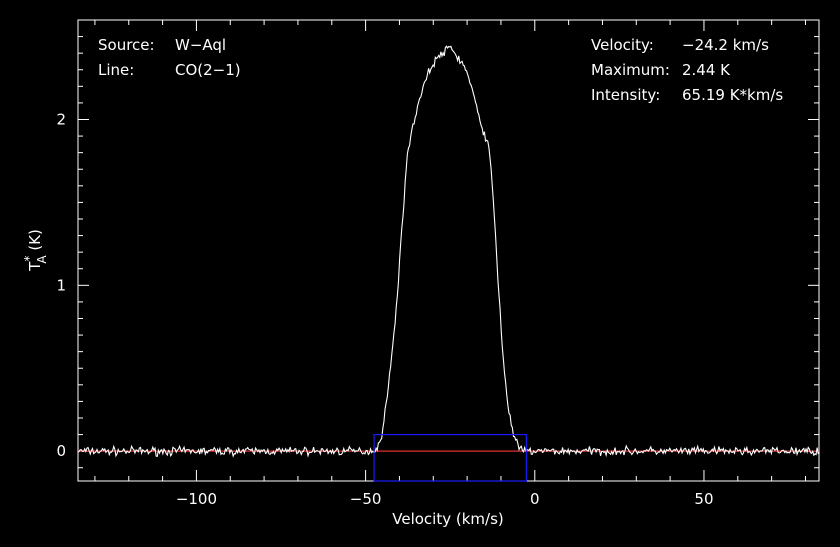 The height and width of the screenshot is (547, 840). I want to click on maximum-value: 2.44 K, so click(706, 70).